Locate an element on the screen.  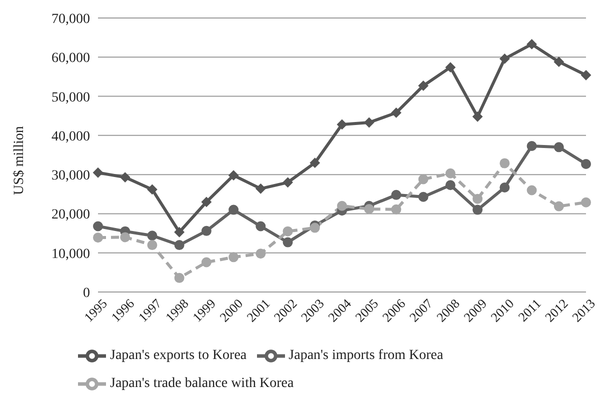
y-tick-label: 10,000 is located at coordinates (71, 254).